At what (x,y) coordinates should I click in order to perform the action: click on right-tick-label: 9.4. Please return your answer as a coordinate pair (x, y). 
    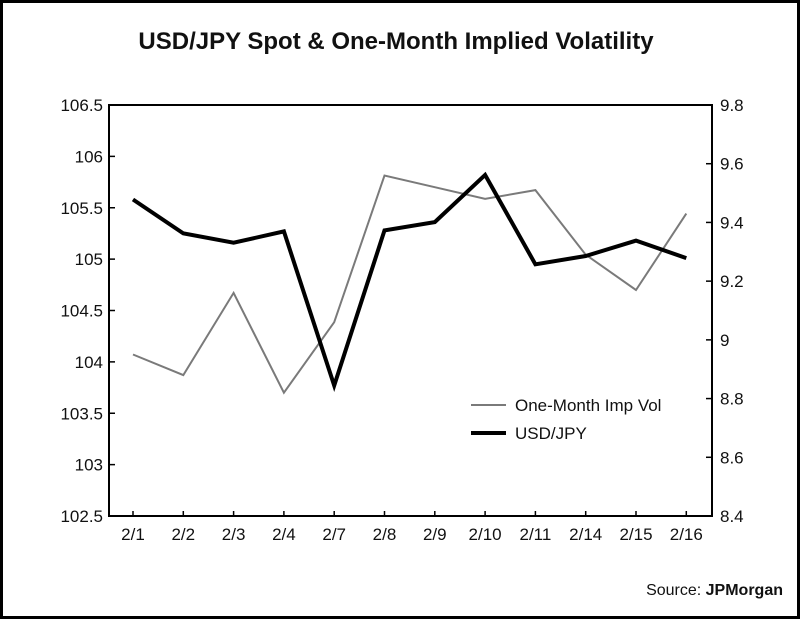
    Looking at the image, I should click on (732, 222).